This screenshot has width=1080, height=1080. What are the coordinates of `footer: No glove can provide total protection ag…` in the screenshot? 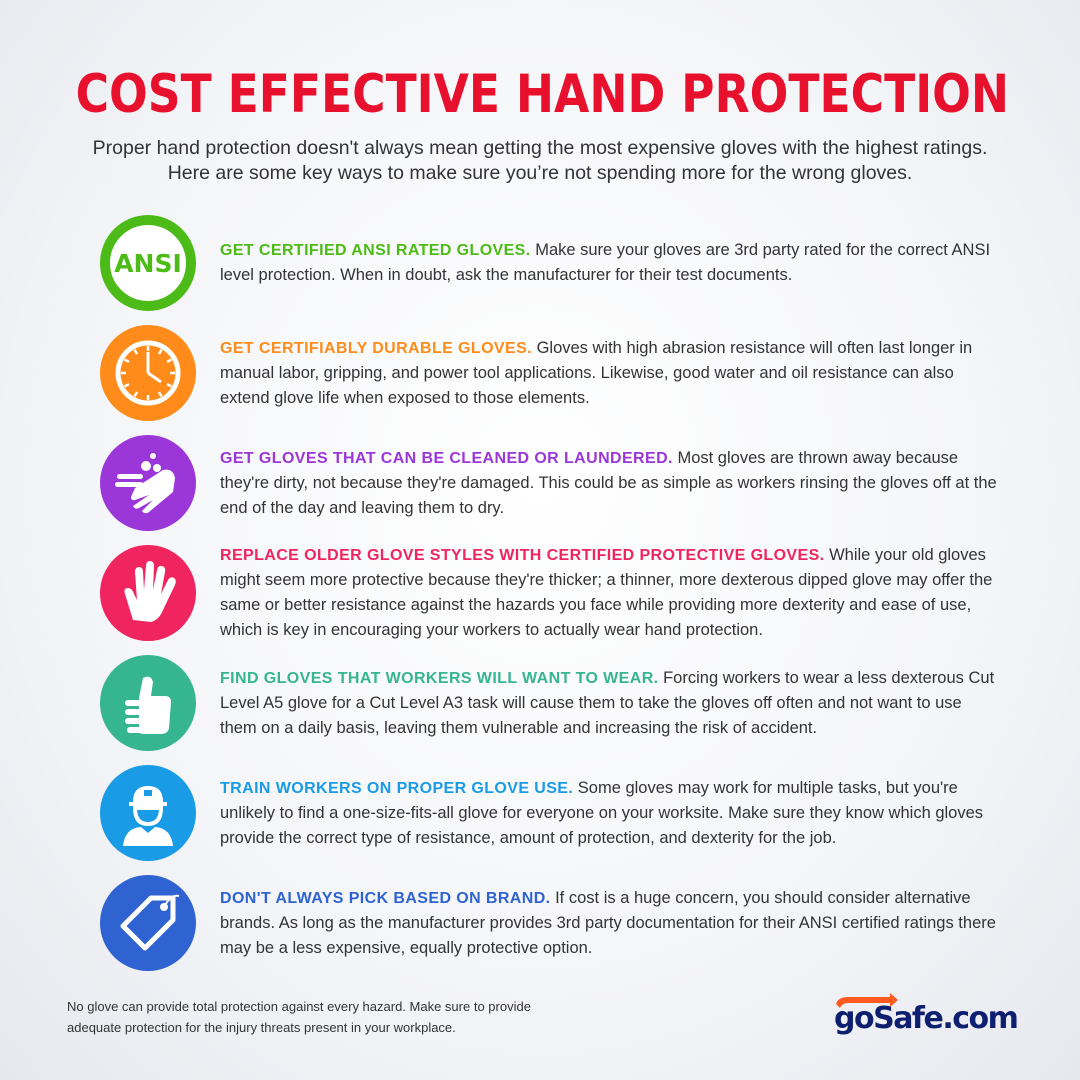 It's located at (540, 1020).